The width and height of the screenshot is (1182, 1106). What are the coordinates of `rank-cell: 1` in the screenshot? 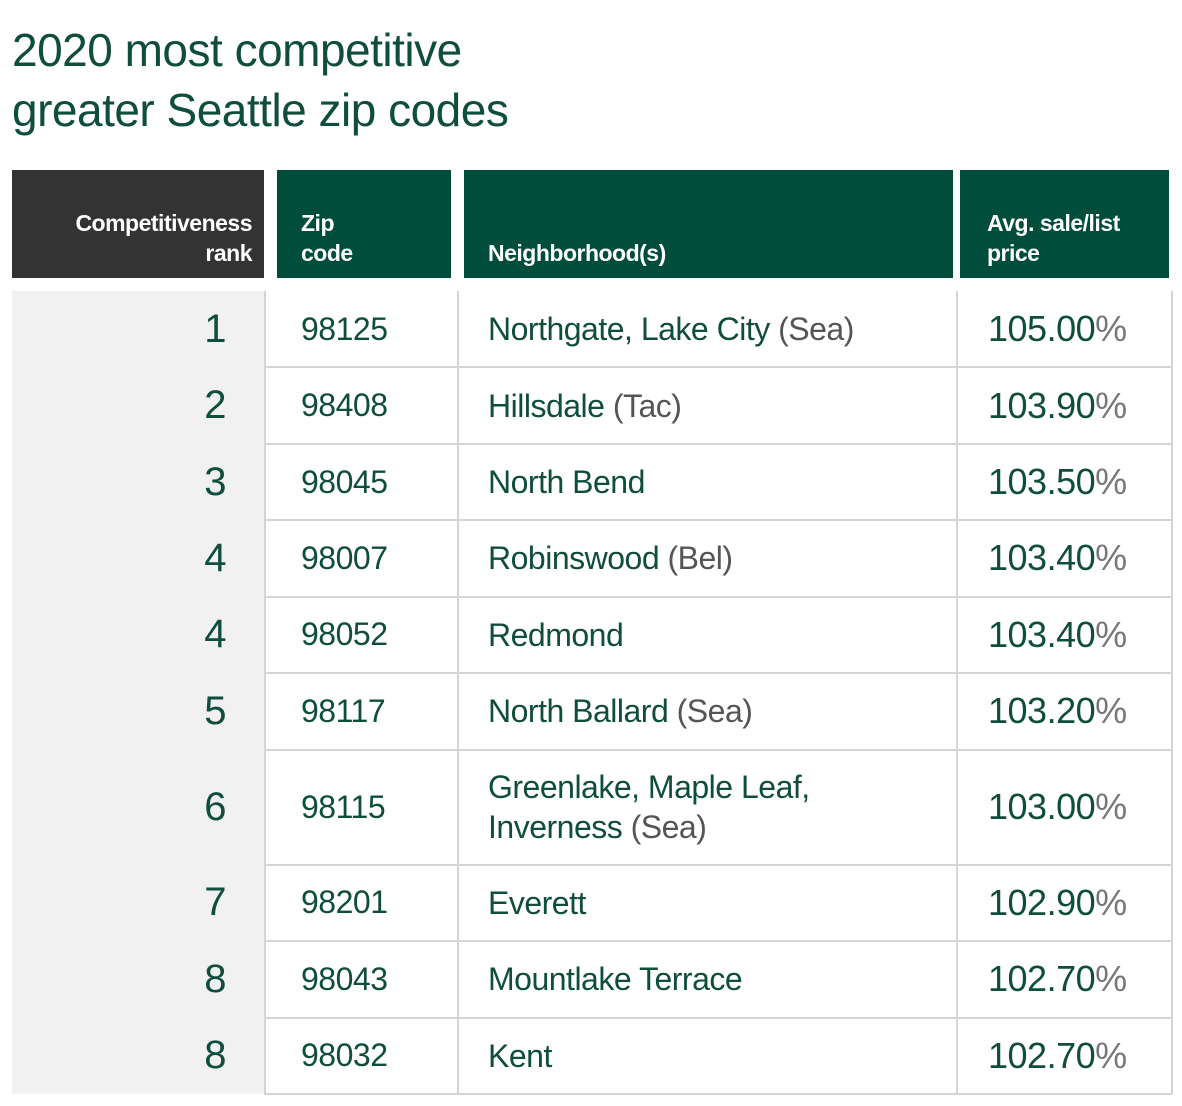 It's located at (215, 328).